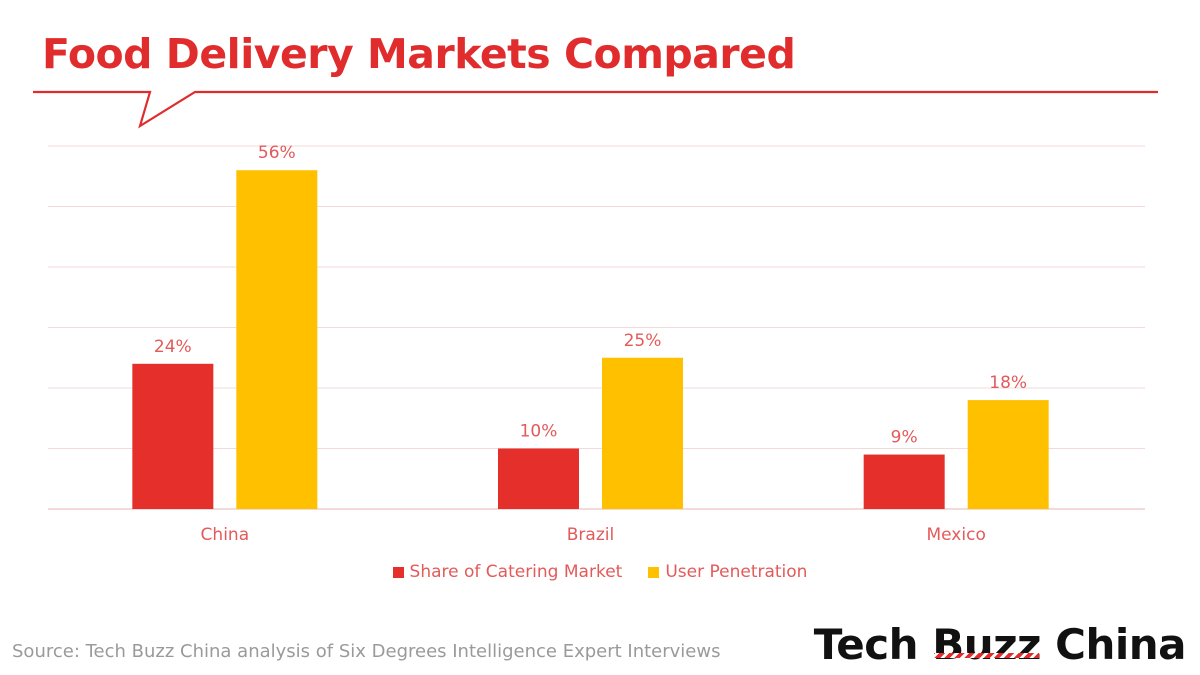  I want to click on category-tick-label: China, so click(225, 535).